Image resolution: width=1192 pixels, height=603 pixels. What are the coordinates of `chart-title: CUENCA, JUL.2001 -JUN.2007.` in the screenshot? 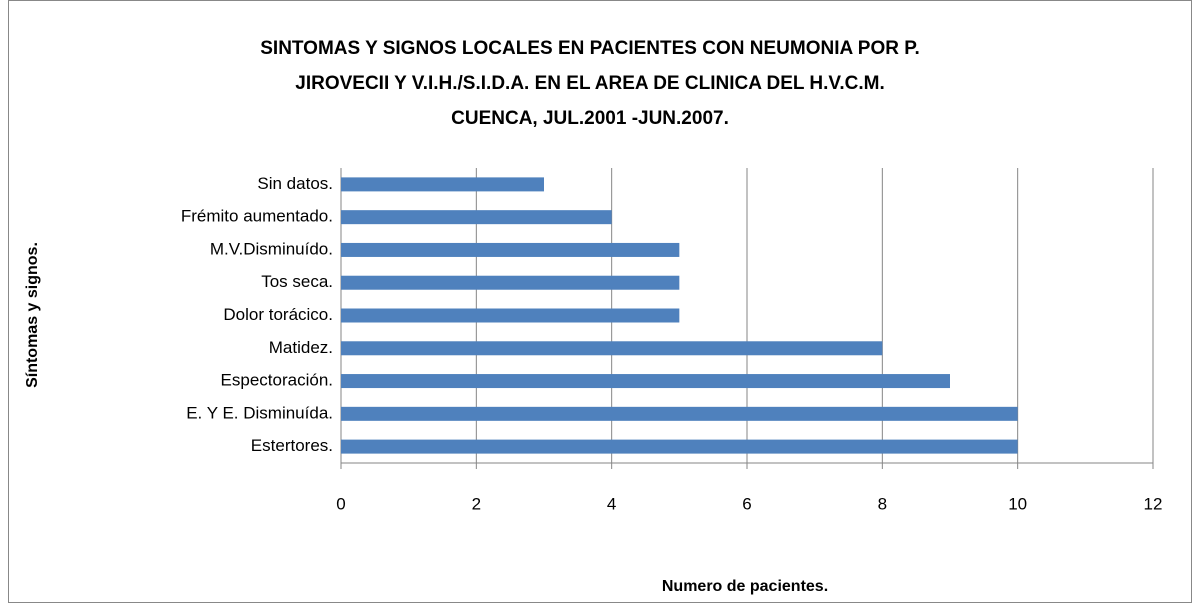 It's located at (590, 118).